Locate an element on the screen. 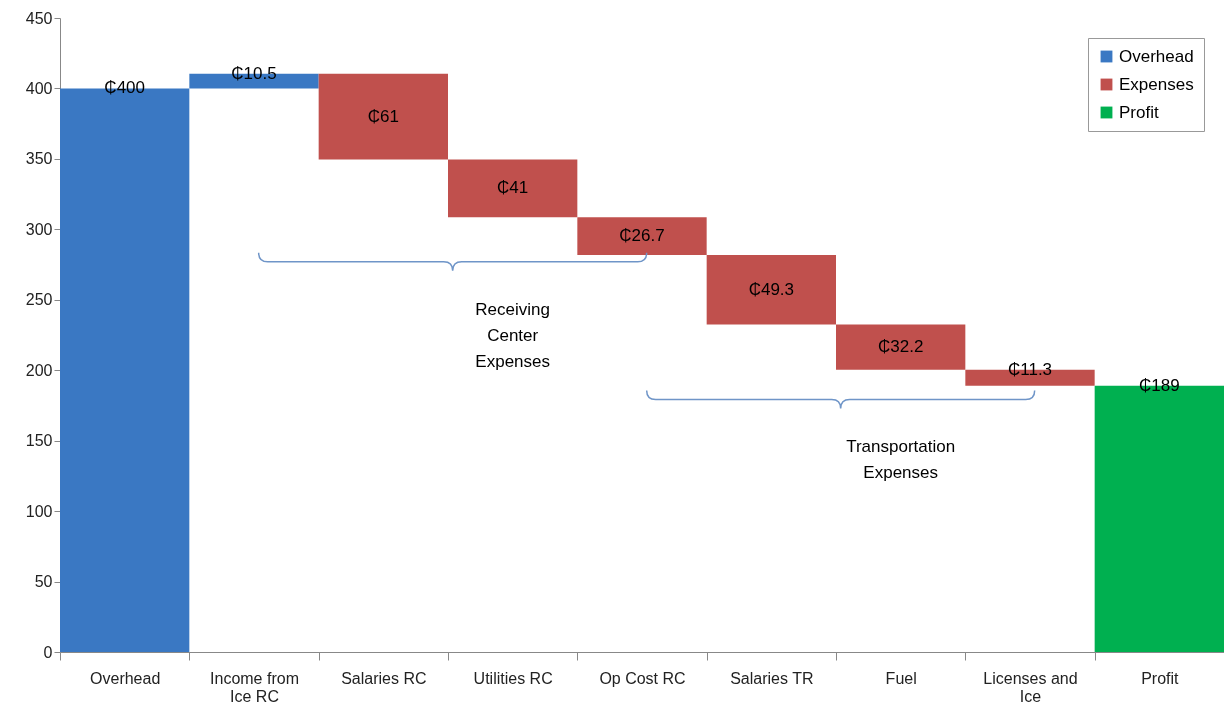 The image size is (1224, 711). y-tick-label: 50 is located at coordinates (43, 582).